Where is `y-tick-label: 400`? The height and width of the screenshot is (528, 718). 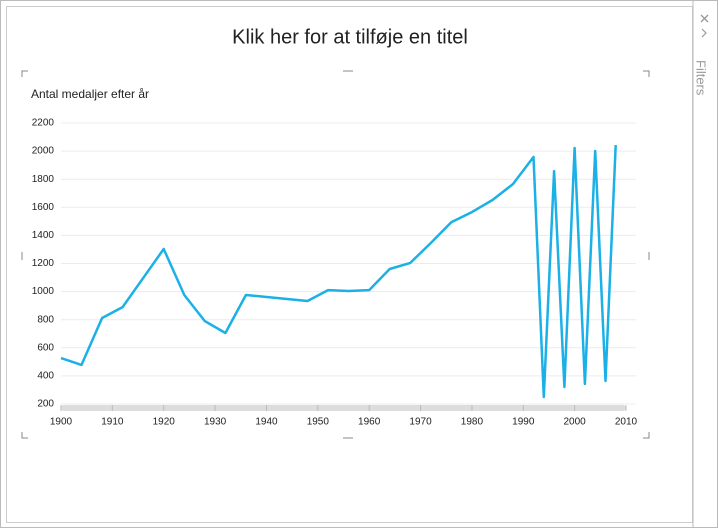
y-tick-label: 400 is located at coordinates (45, 376).